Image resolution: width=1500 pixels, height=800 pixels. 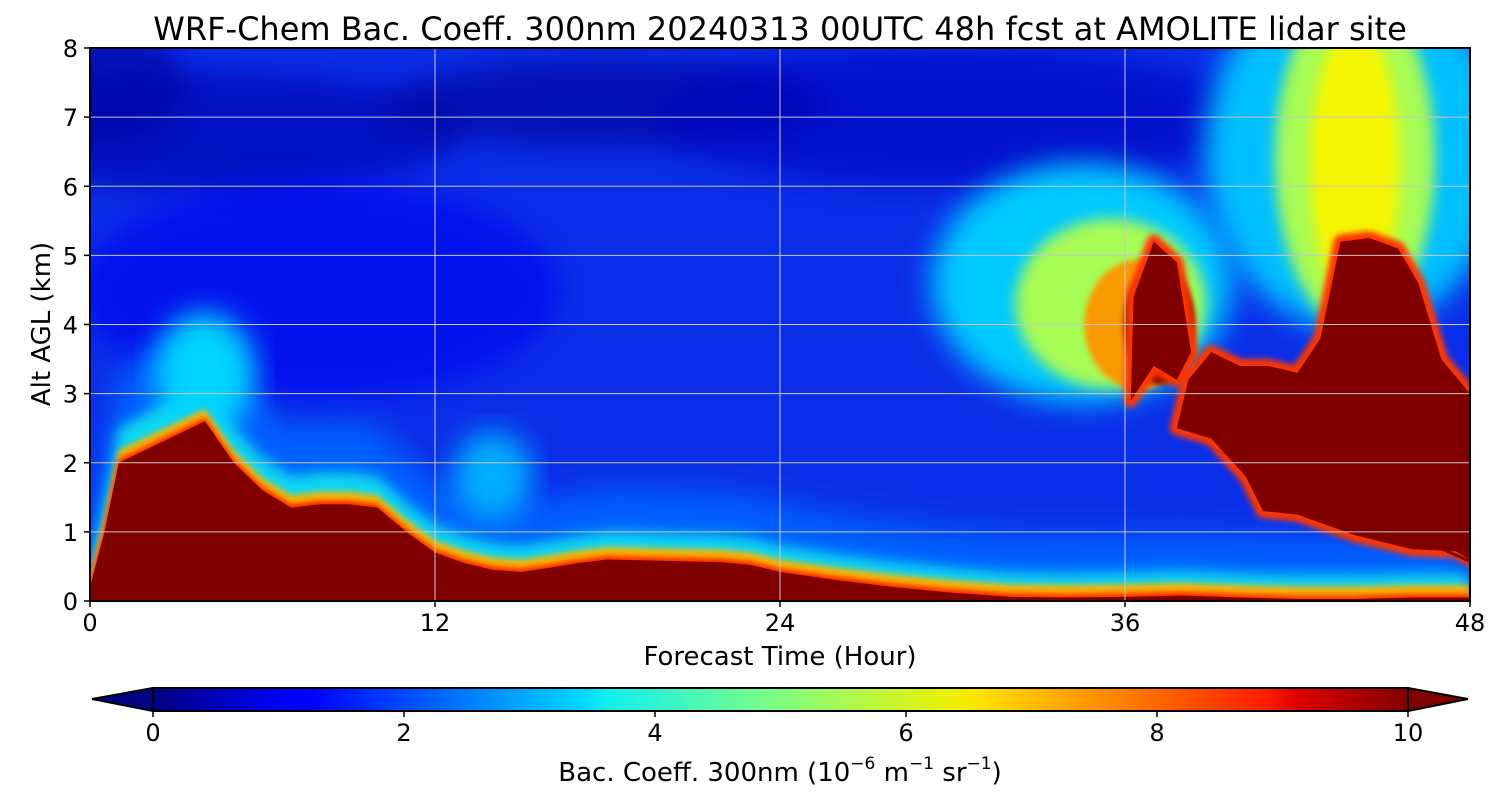 I want to click on colorbar-bar, so click(x=780, y=699).